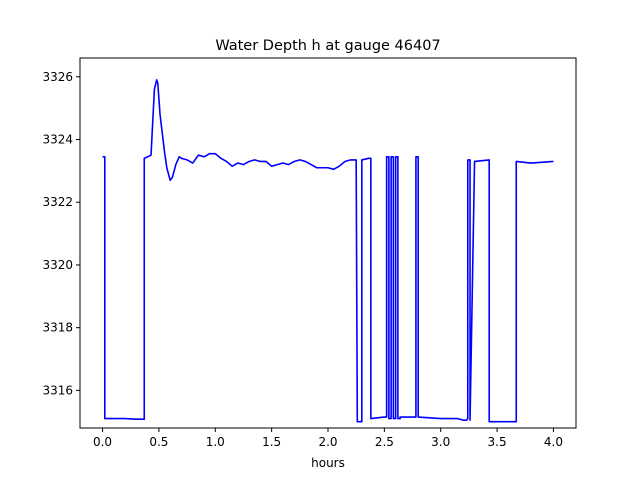 The height and width of the screenshot is (480, 640). Describe the element at coordinates (384, 442) in the screenshot. I see `x-tick-label: 2.5` at that location.